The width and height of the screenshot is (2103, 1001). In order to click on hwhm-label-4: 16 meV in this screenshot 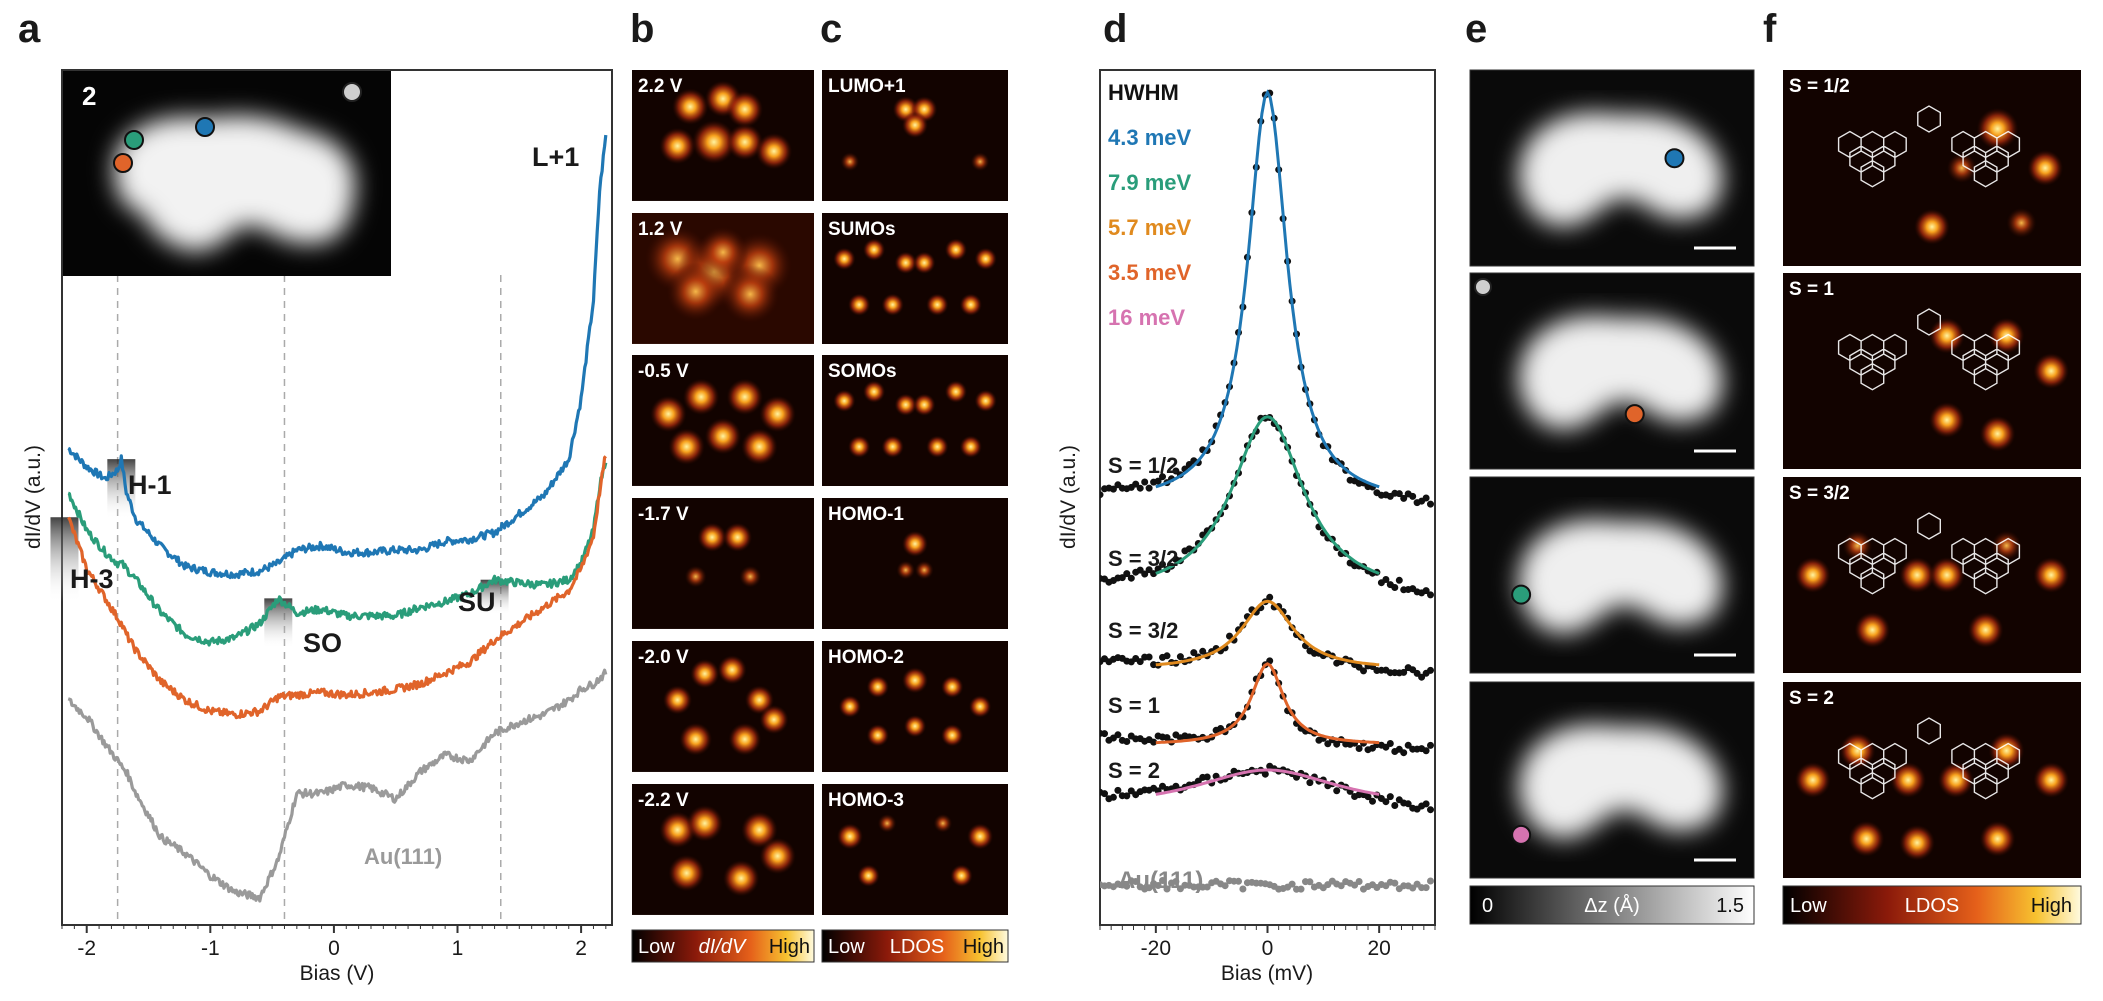, I will do `click(1146, 317)`.